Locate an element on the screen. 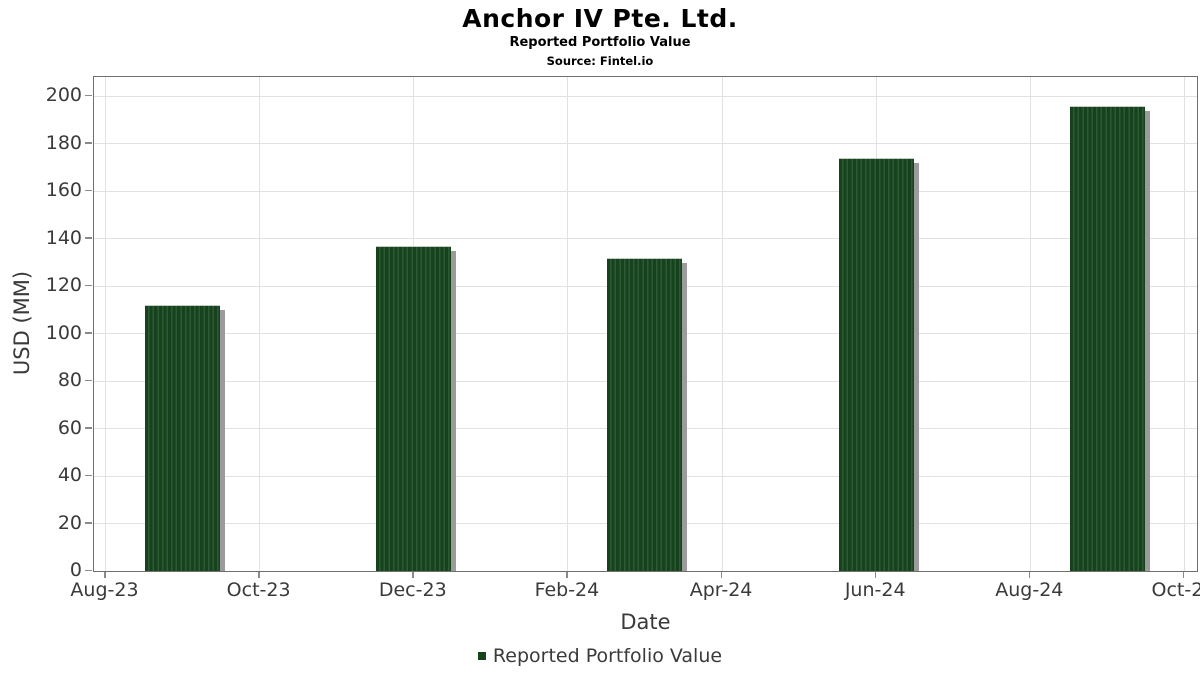 The height and width of the screenshot is (675, 1200). chart-subtitle: Reported Portfolio Value is located at coordinates (600, 42).